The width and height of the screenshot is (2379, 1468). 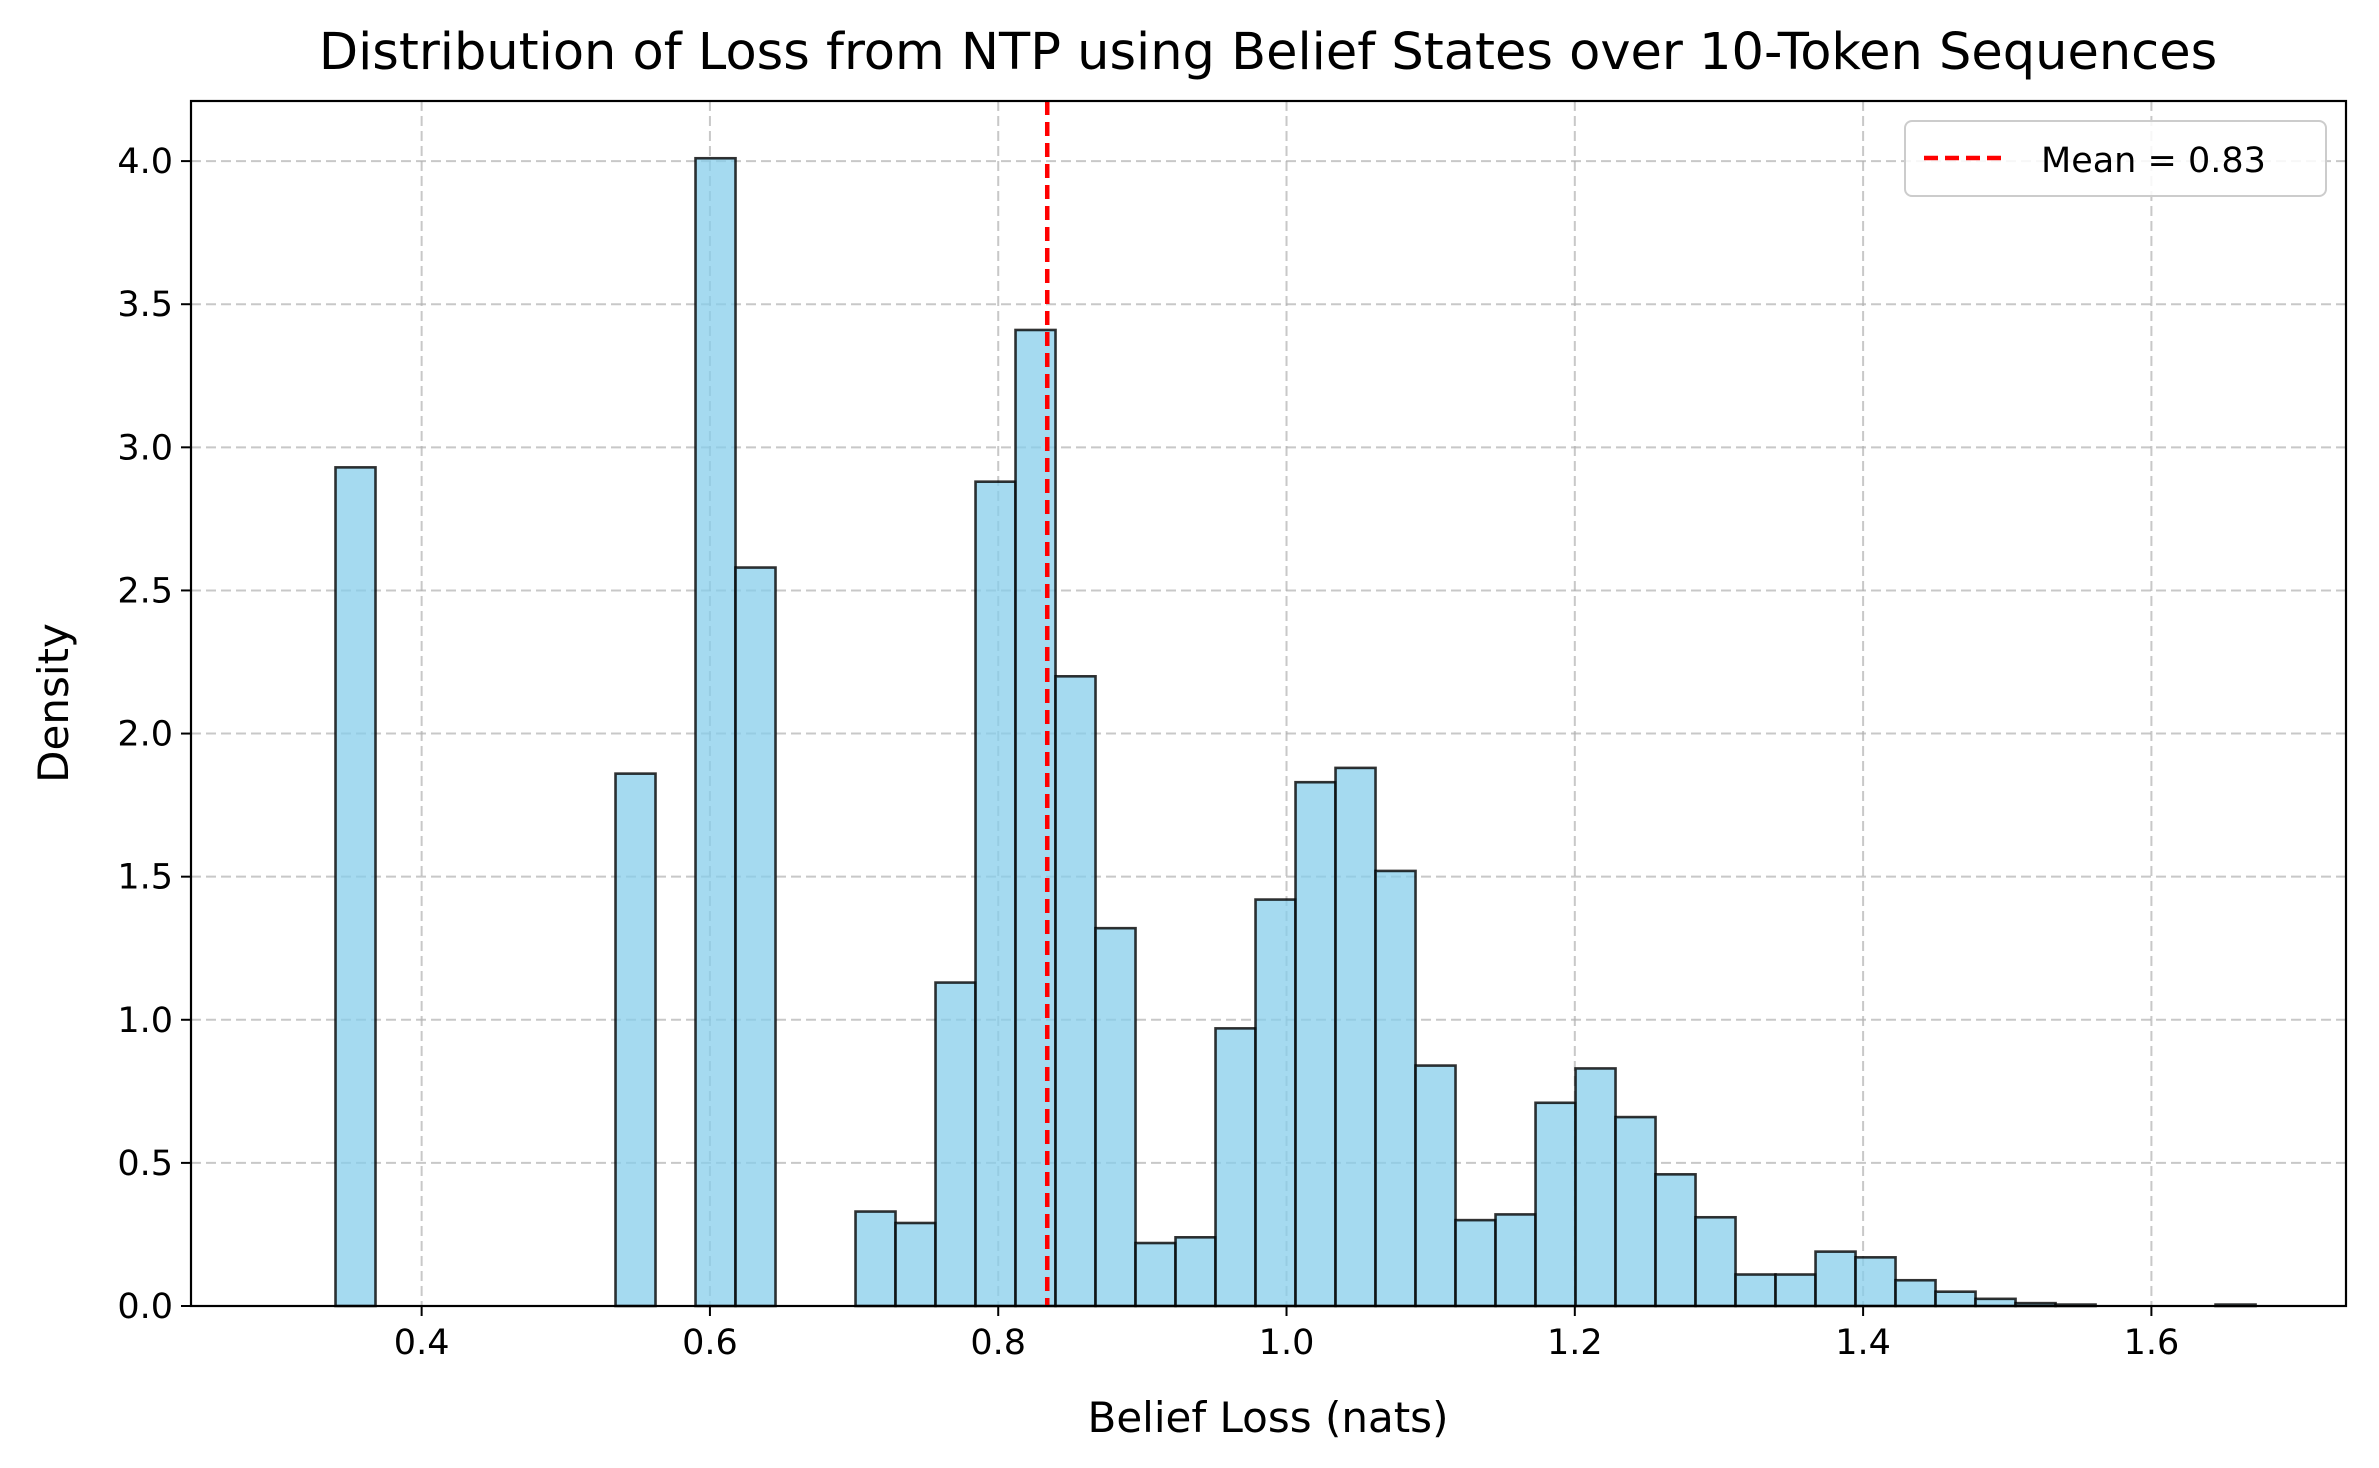 I want to click on x-axis-label: Belief Loss (nats), so click(x=1268, y=1417).